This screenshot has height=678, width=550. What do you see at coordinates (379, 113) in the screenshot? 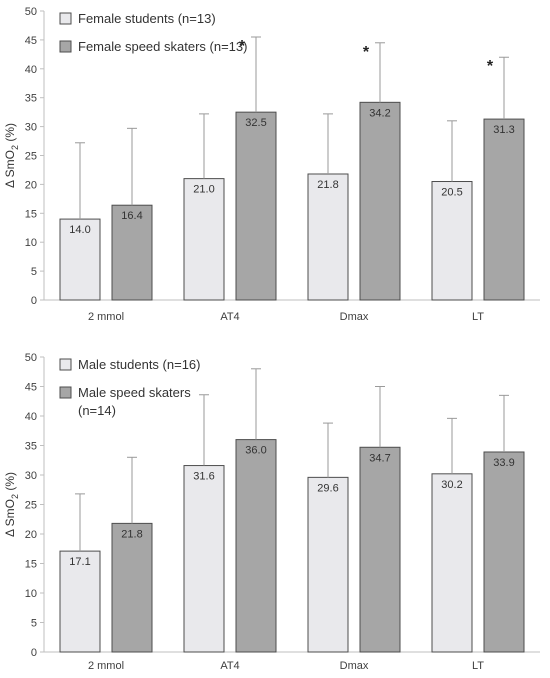
I see `data-label: 34.2` at bounding box center [379, 113].